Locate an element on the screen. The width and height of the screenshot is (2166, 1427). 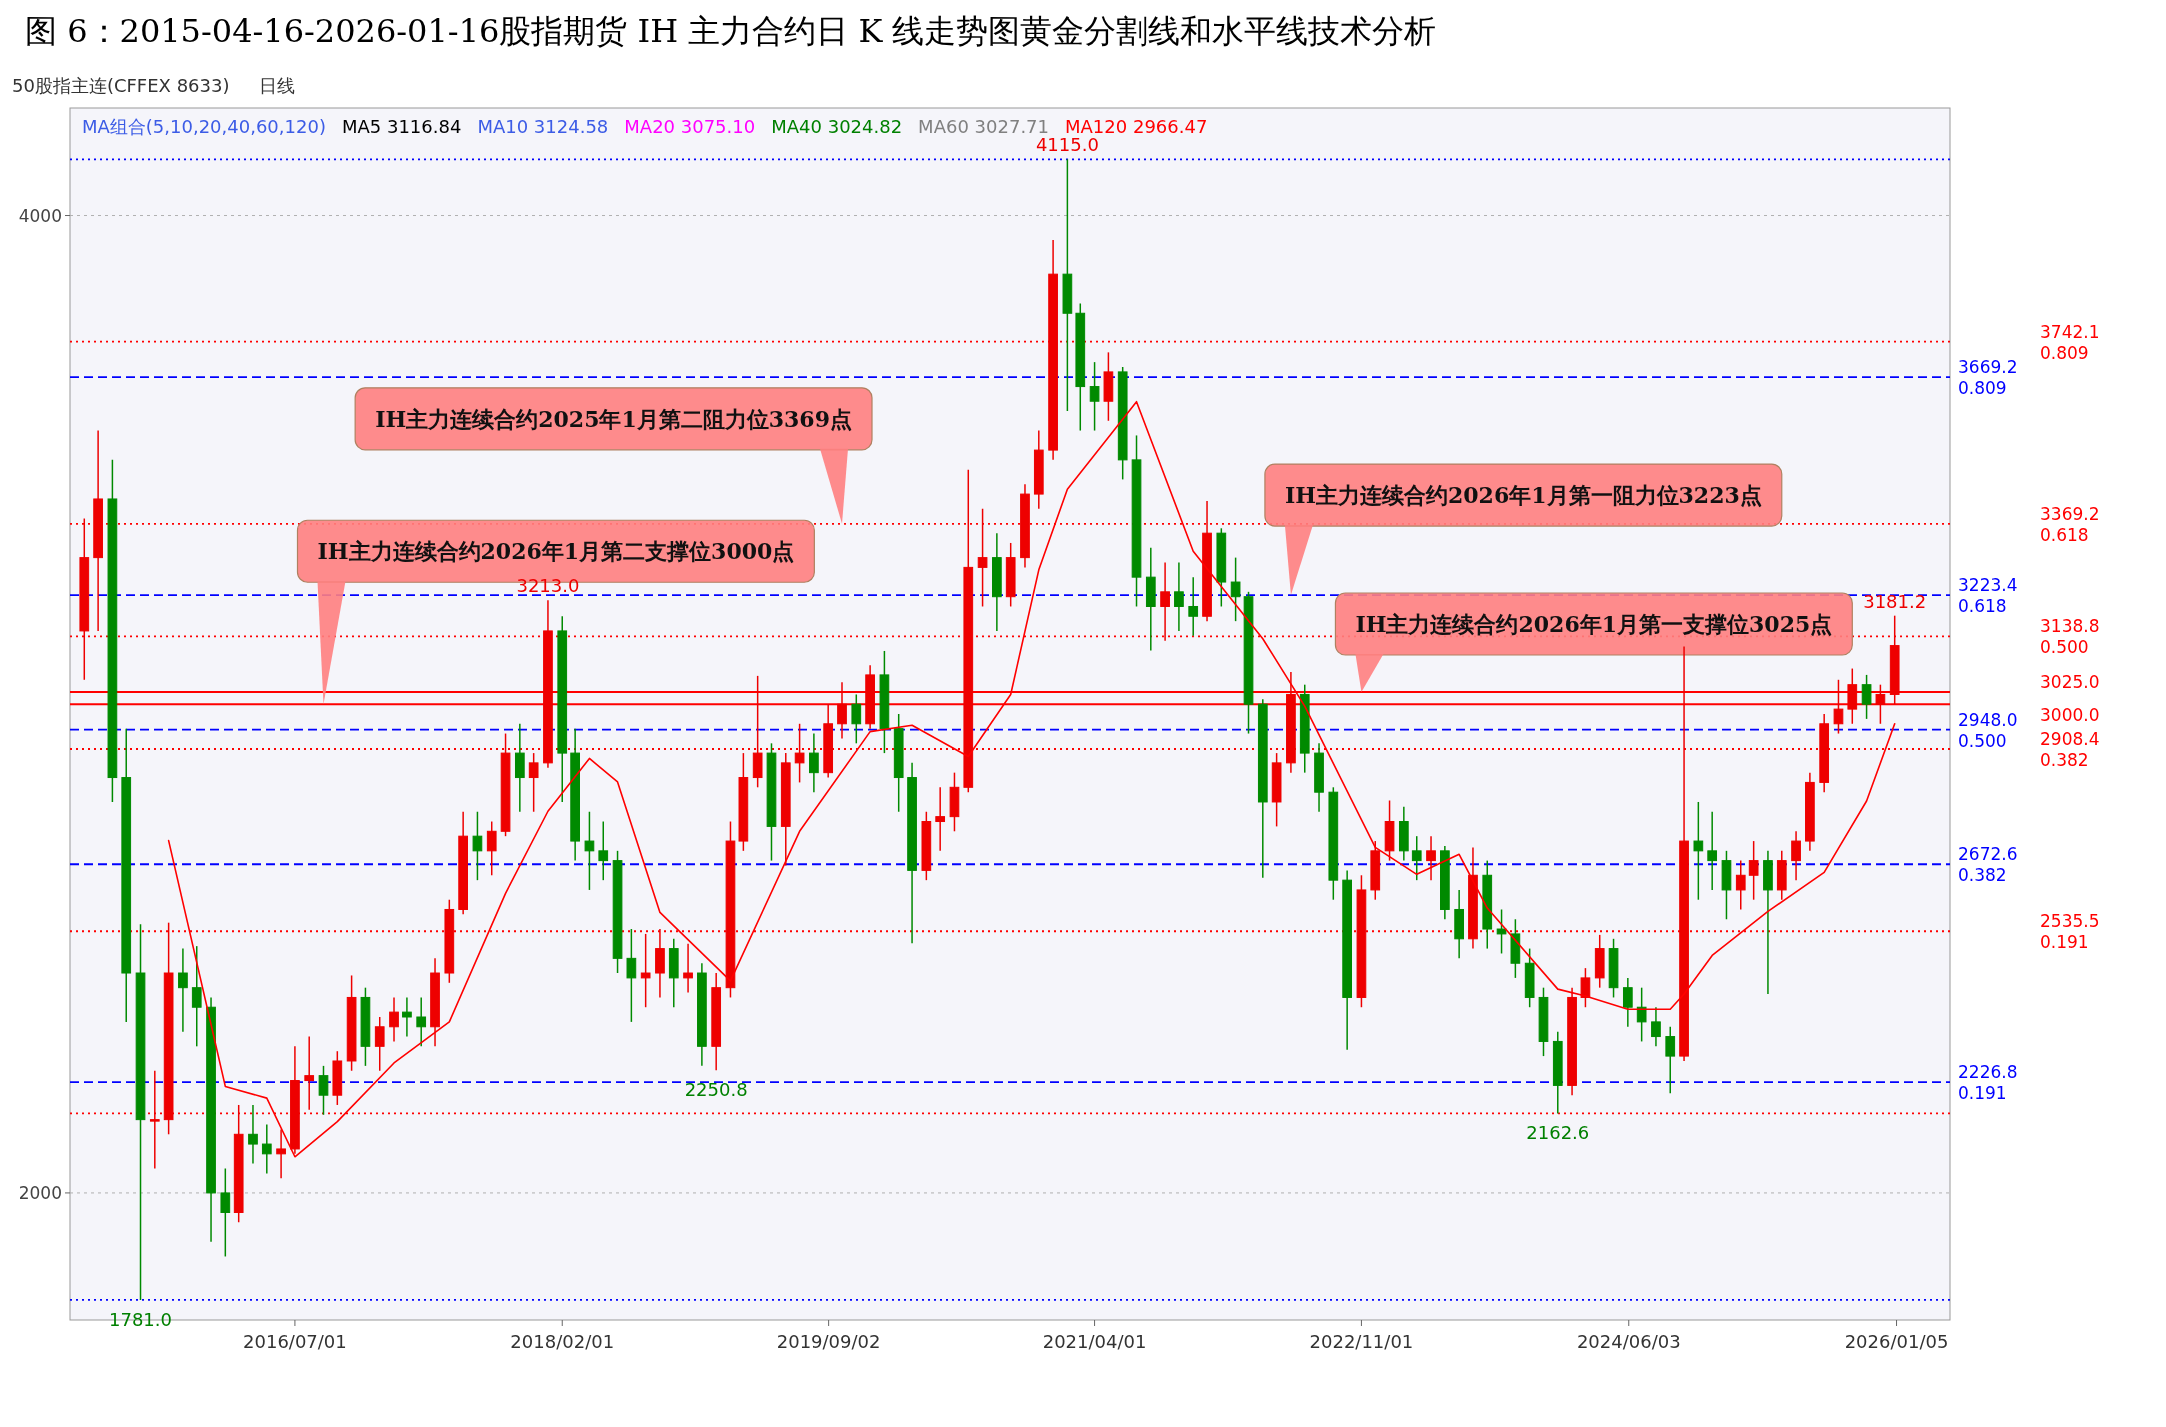
annotation: MA组合(5,10,20,40,60,120) is located at coordinates (204, 126).